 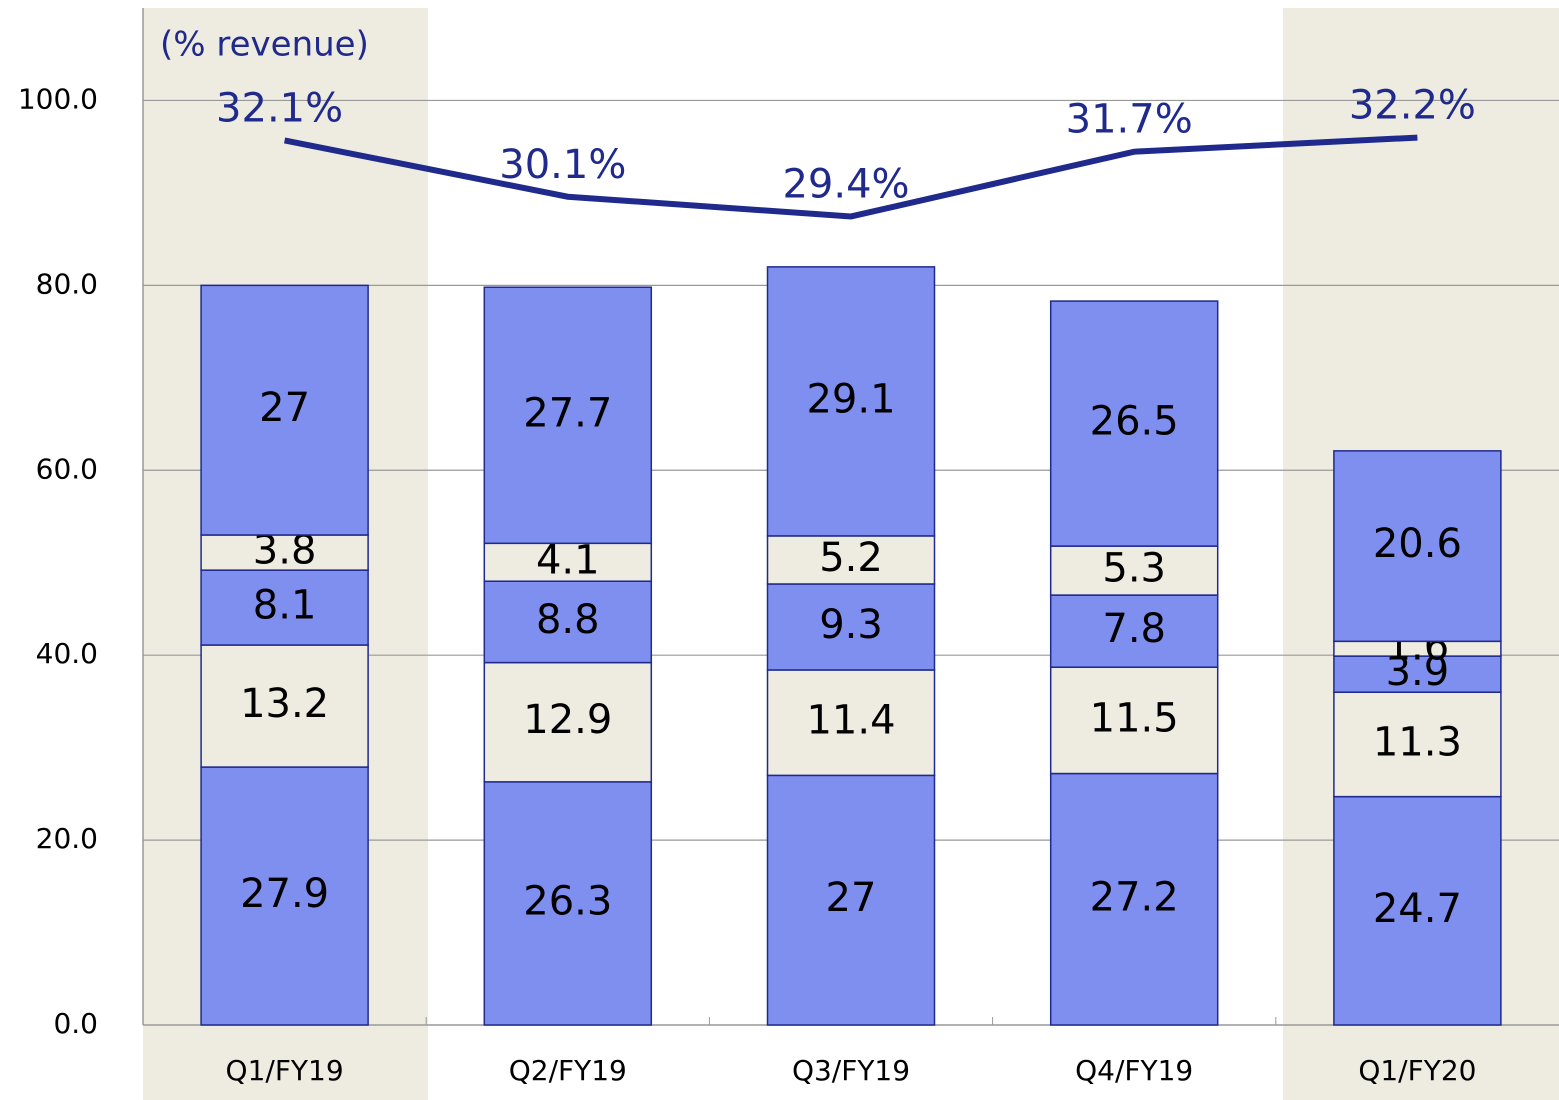 I want to click on y-tick-label: 60.0, so click(x=67, y=468).